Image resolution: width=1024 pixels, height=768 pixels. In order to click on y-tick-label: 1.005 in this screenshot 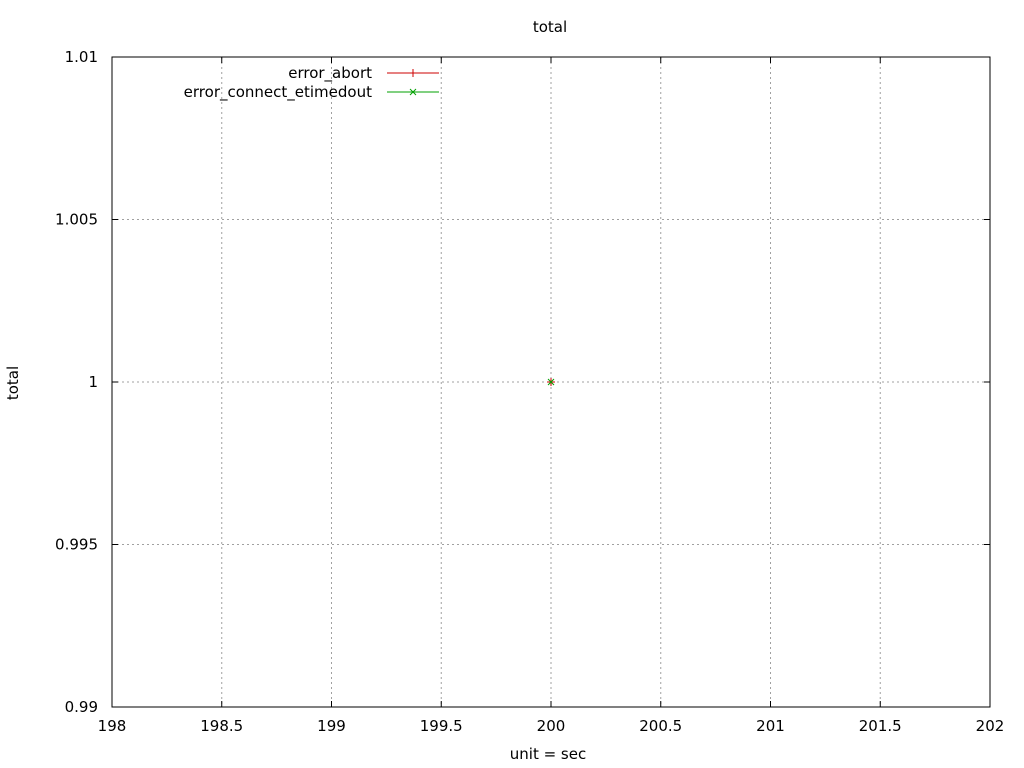, I will do `click(76, 220)`.